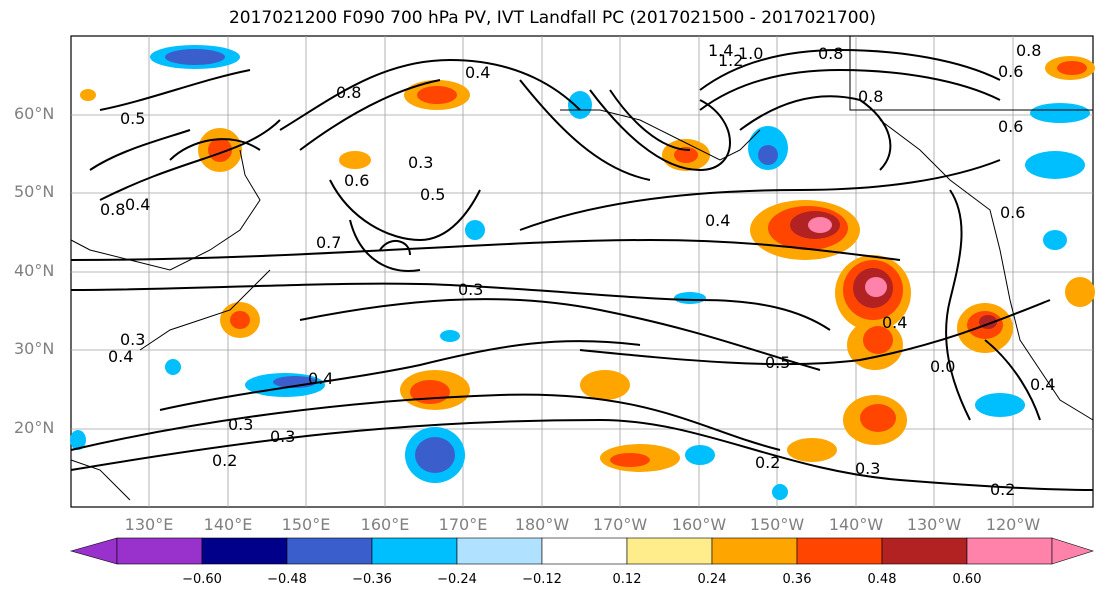 The width and height of the screenshot is (1105, 601). Describe the element at coordinates (942, 366) in the screenshot. I see `contour-label: 0.0` at that location.